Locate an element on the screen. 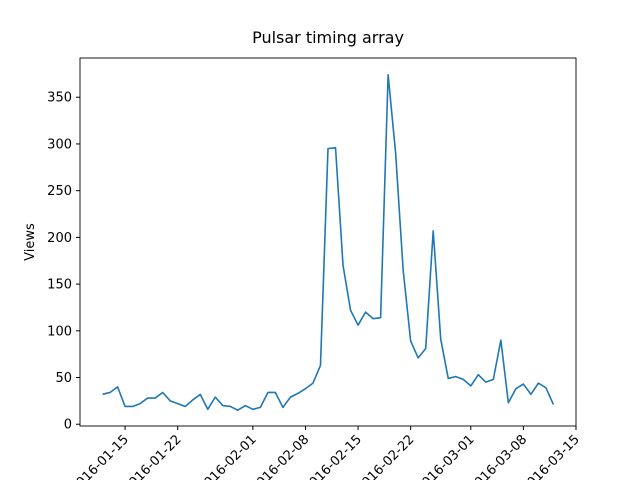 This screenshot has height=480, width=640. y-tick-label: 50 is located at coordinates (63, 378).